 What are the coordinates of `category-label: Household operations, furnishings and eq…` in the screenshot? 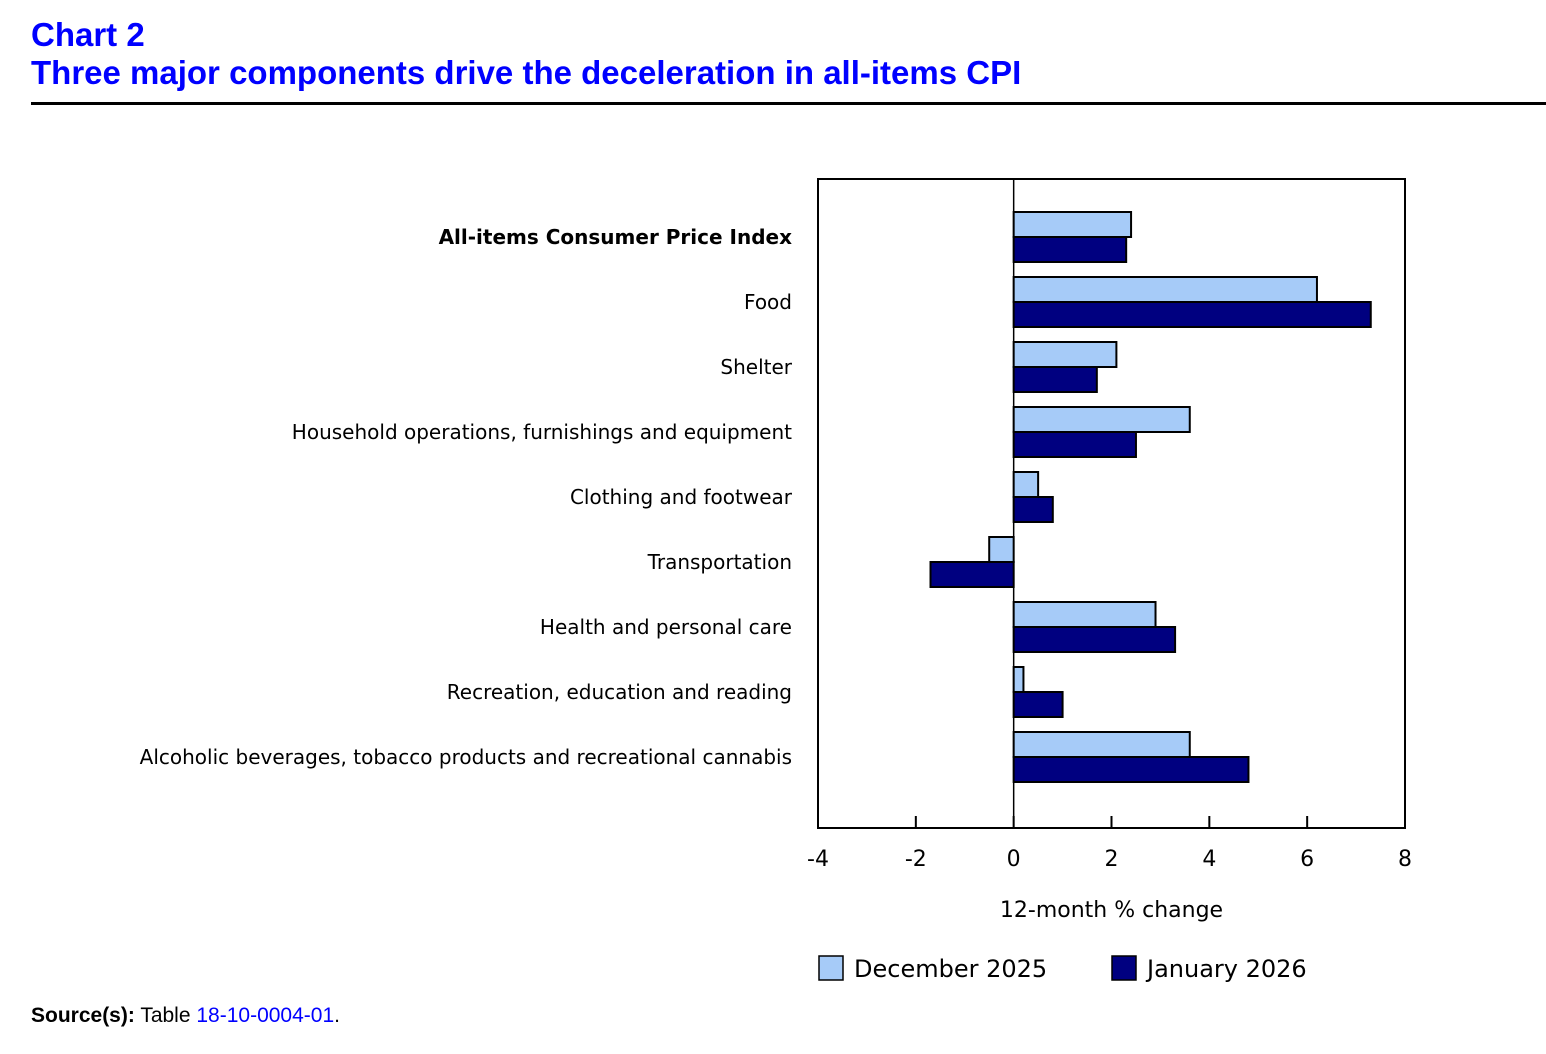 It's located at (542, 432).